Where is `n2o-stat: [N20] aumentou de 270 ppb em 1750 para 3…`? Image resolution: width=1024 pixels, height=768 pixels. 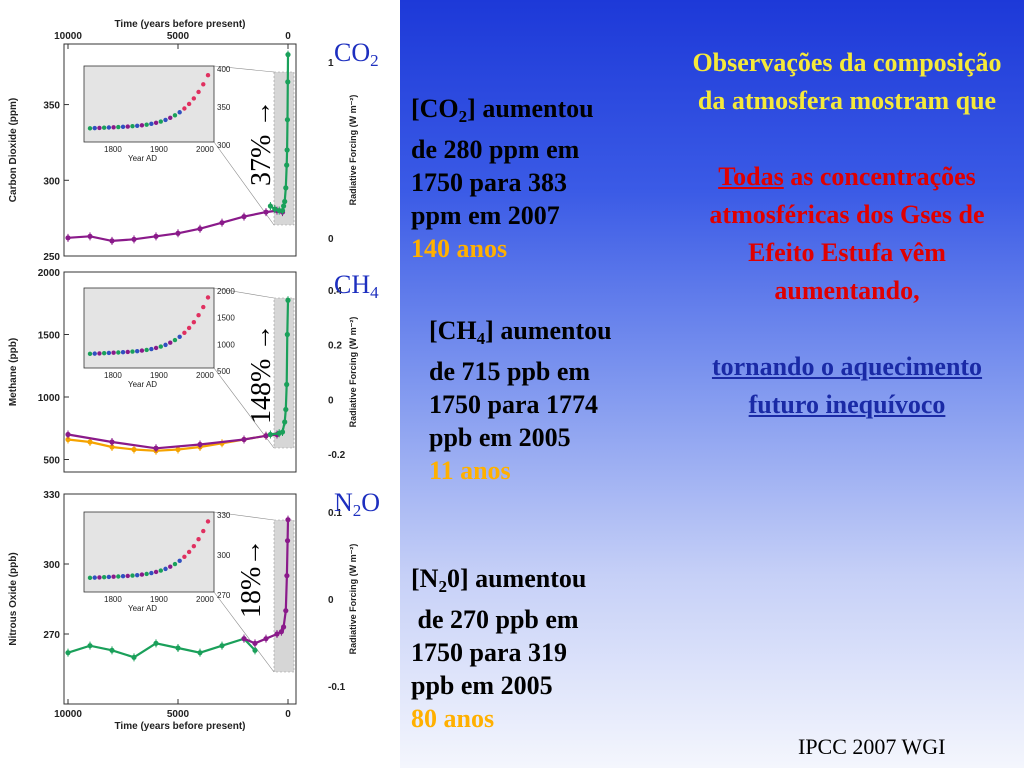 n2o-stat: [N20] aumentou de 270 ppb em 1750 para 3… is located at coordinates (499, 648).